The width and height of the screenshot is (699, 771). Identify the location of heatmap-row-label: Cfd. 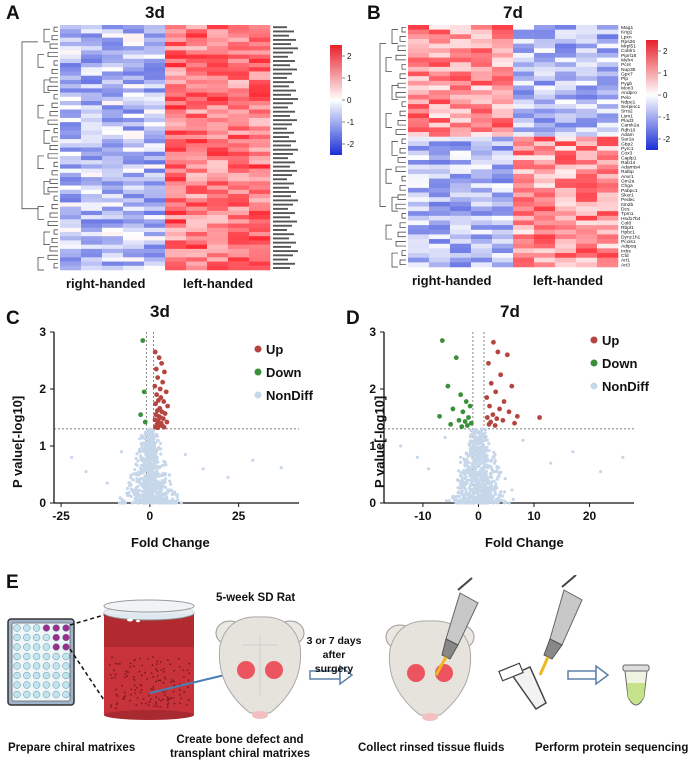
(625, 256).